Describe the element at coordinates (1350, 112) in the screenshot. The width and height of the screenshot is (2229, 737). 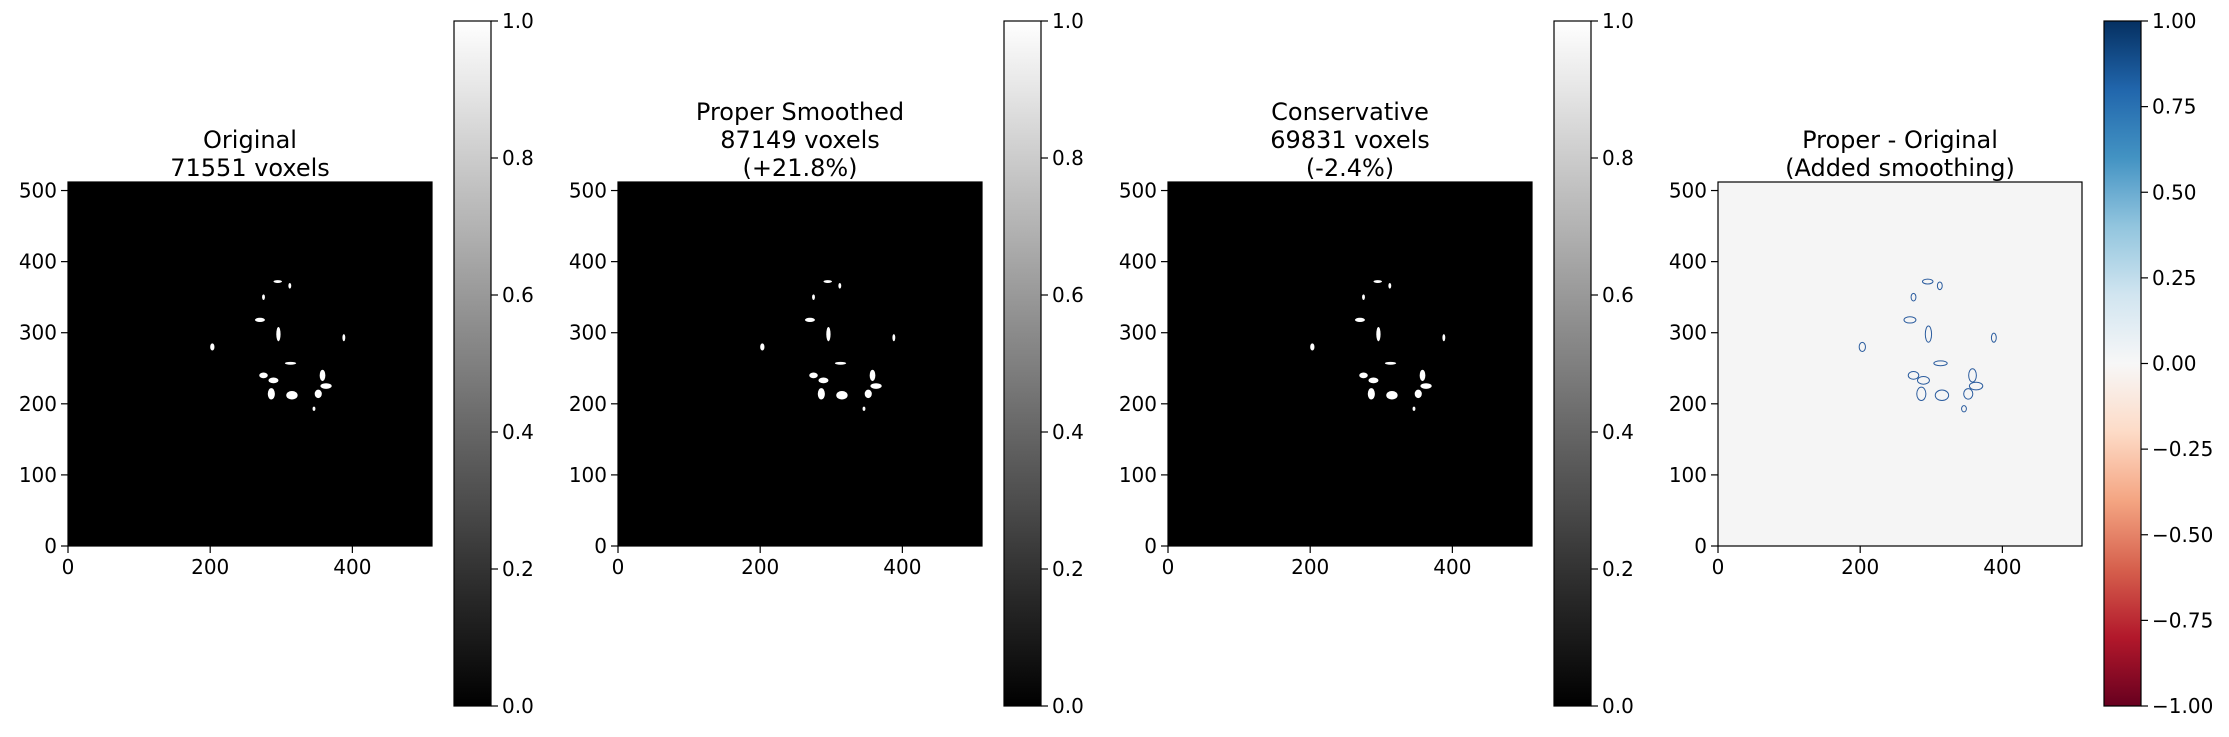
I see `title-line-1: Conservative` at that location.